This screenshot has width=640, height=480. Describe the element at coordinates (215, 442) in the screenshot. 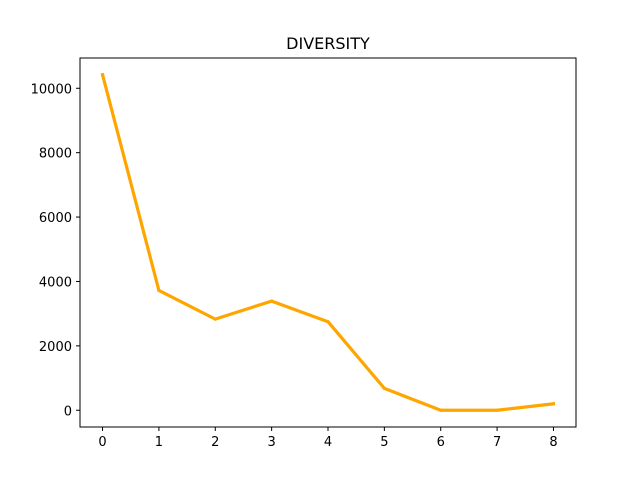

I see `x-tick-label: 2` at that location.